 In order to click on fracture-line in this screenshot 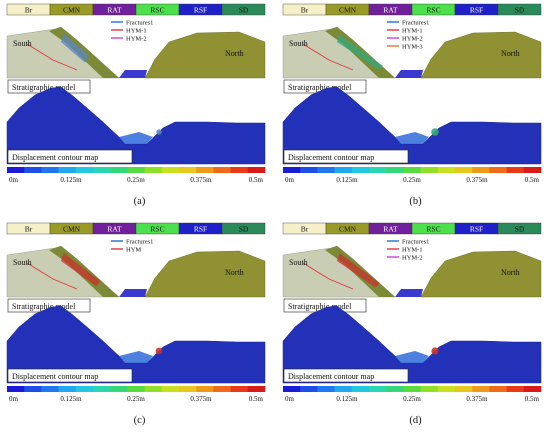, I will do `click(52, 276)`.